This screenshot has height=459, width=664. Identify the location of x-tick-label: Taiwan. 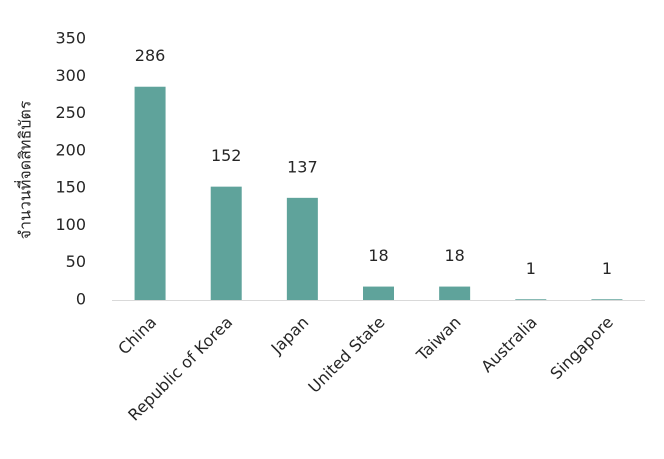
(438, 339).